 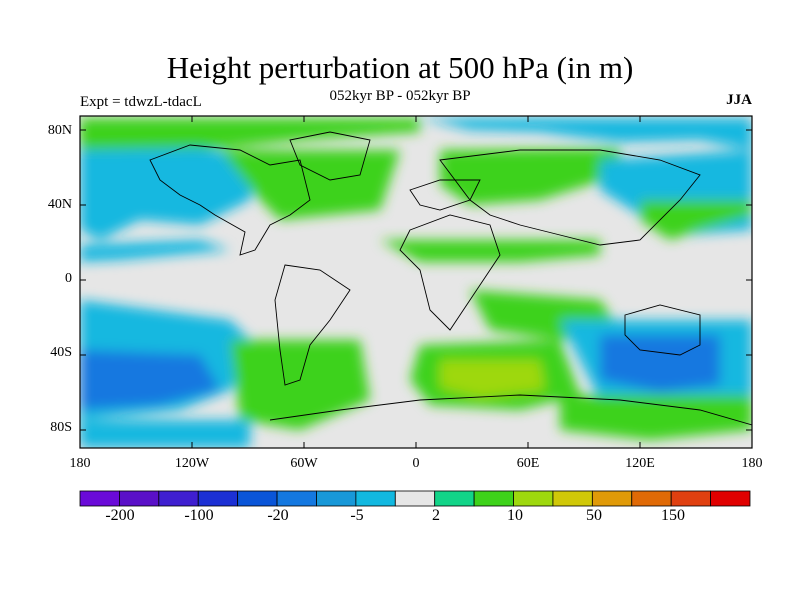 I want to click on contour-blue-arctic, so click(x=586, y=134).